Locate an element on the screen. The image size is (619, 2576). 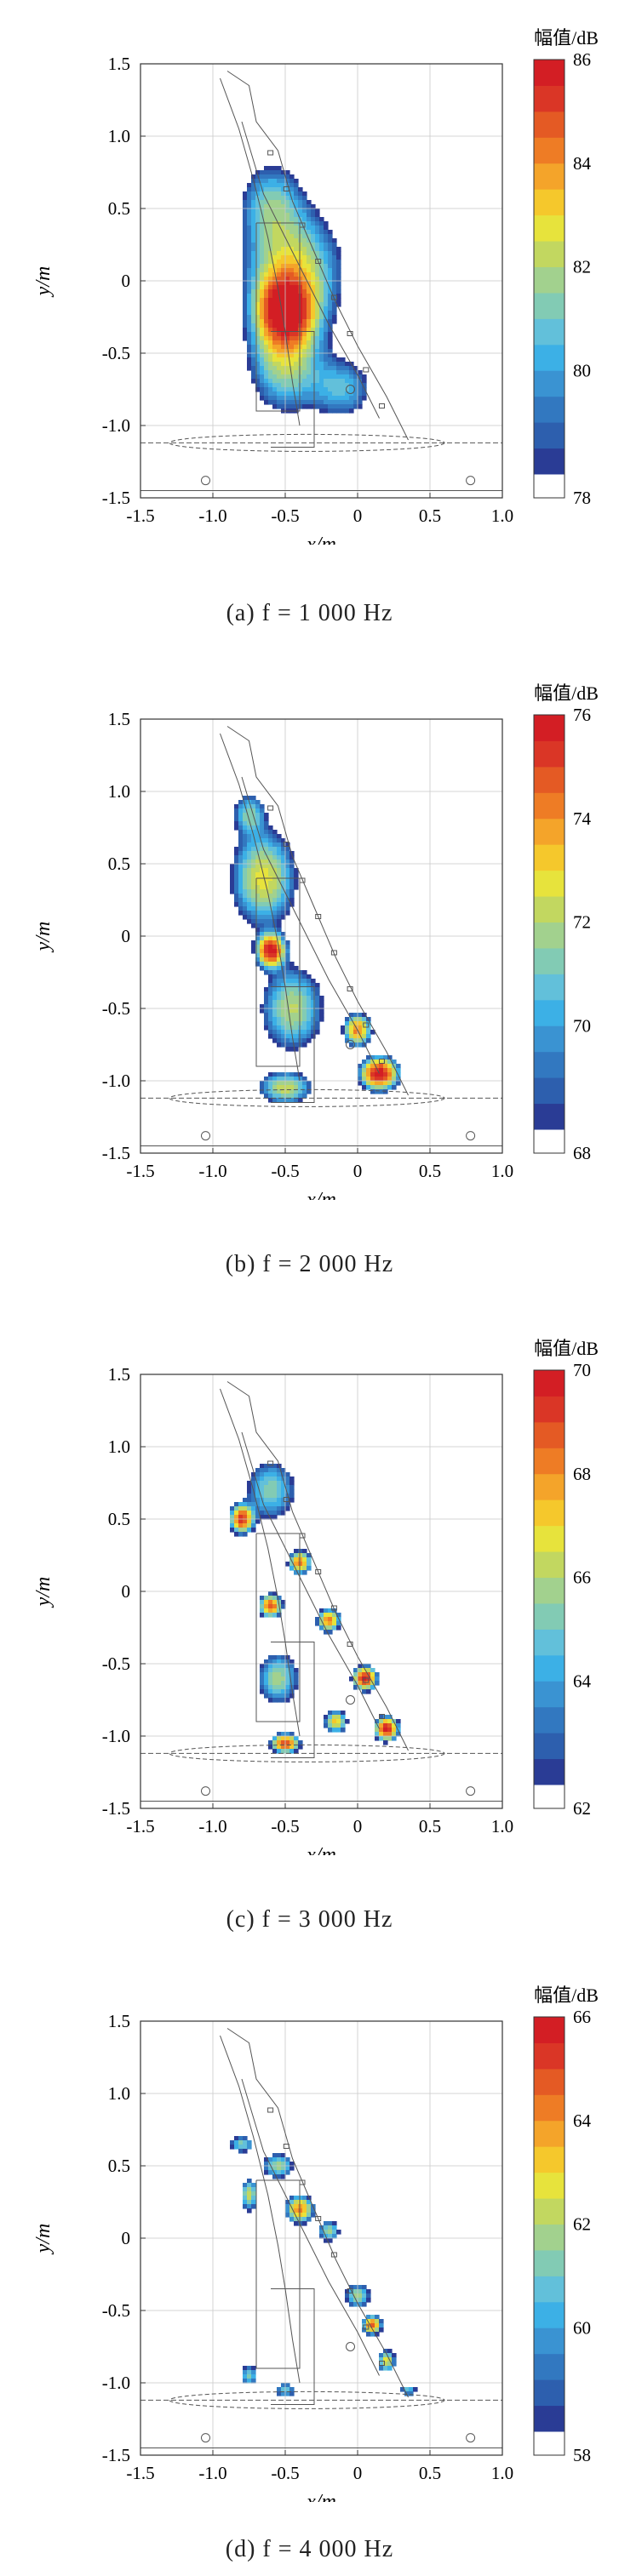
colorbar-tick-label: 58 is located at coordinates (582, 2455).